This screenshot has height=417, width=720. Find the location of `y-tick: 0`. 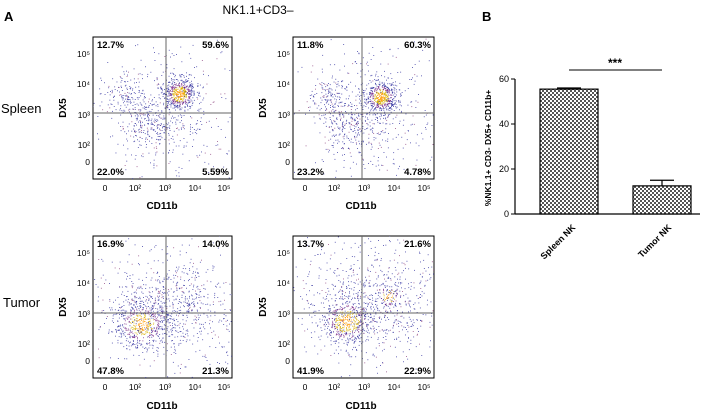

y-tick: 0 is located at coordinates (87, 361).